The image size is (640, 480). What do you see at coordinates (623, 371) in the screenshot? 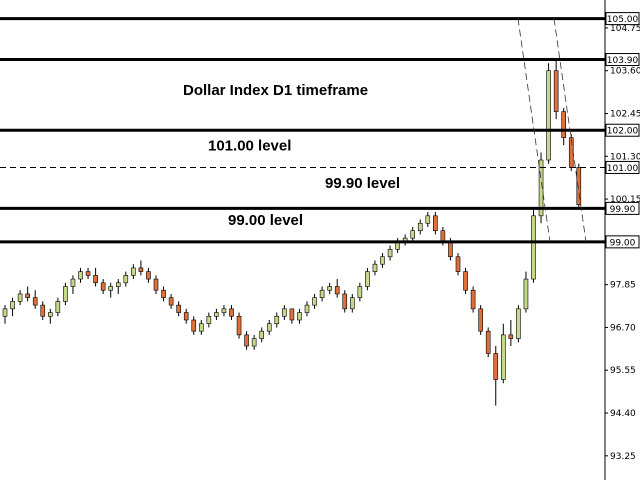
I see `y-tick-label: 95.55` at bounding box center [623, 371].